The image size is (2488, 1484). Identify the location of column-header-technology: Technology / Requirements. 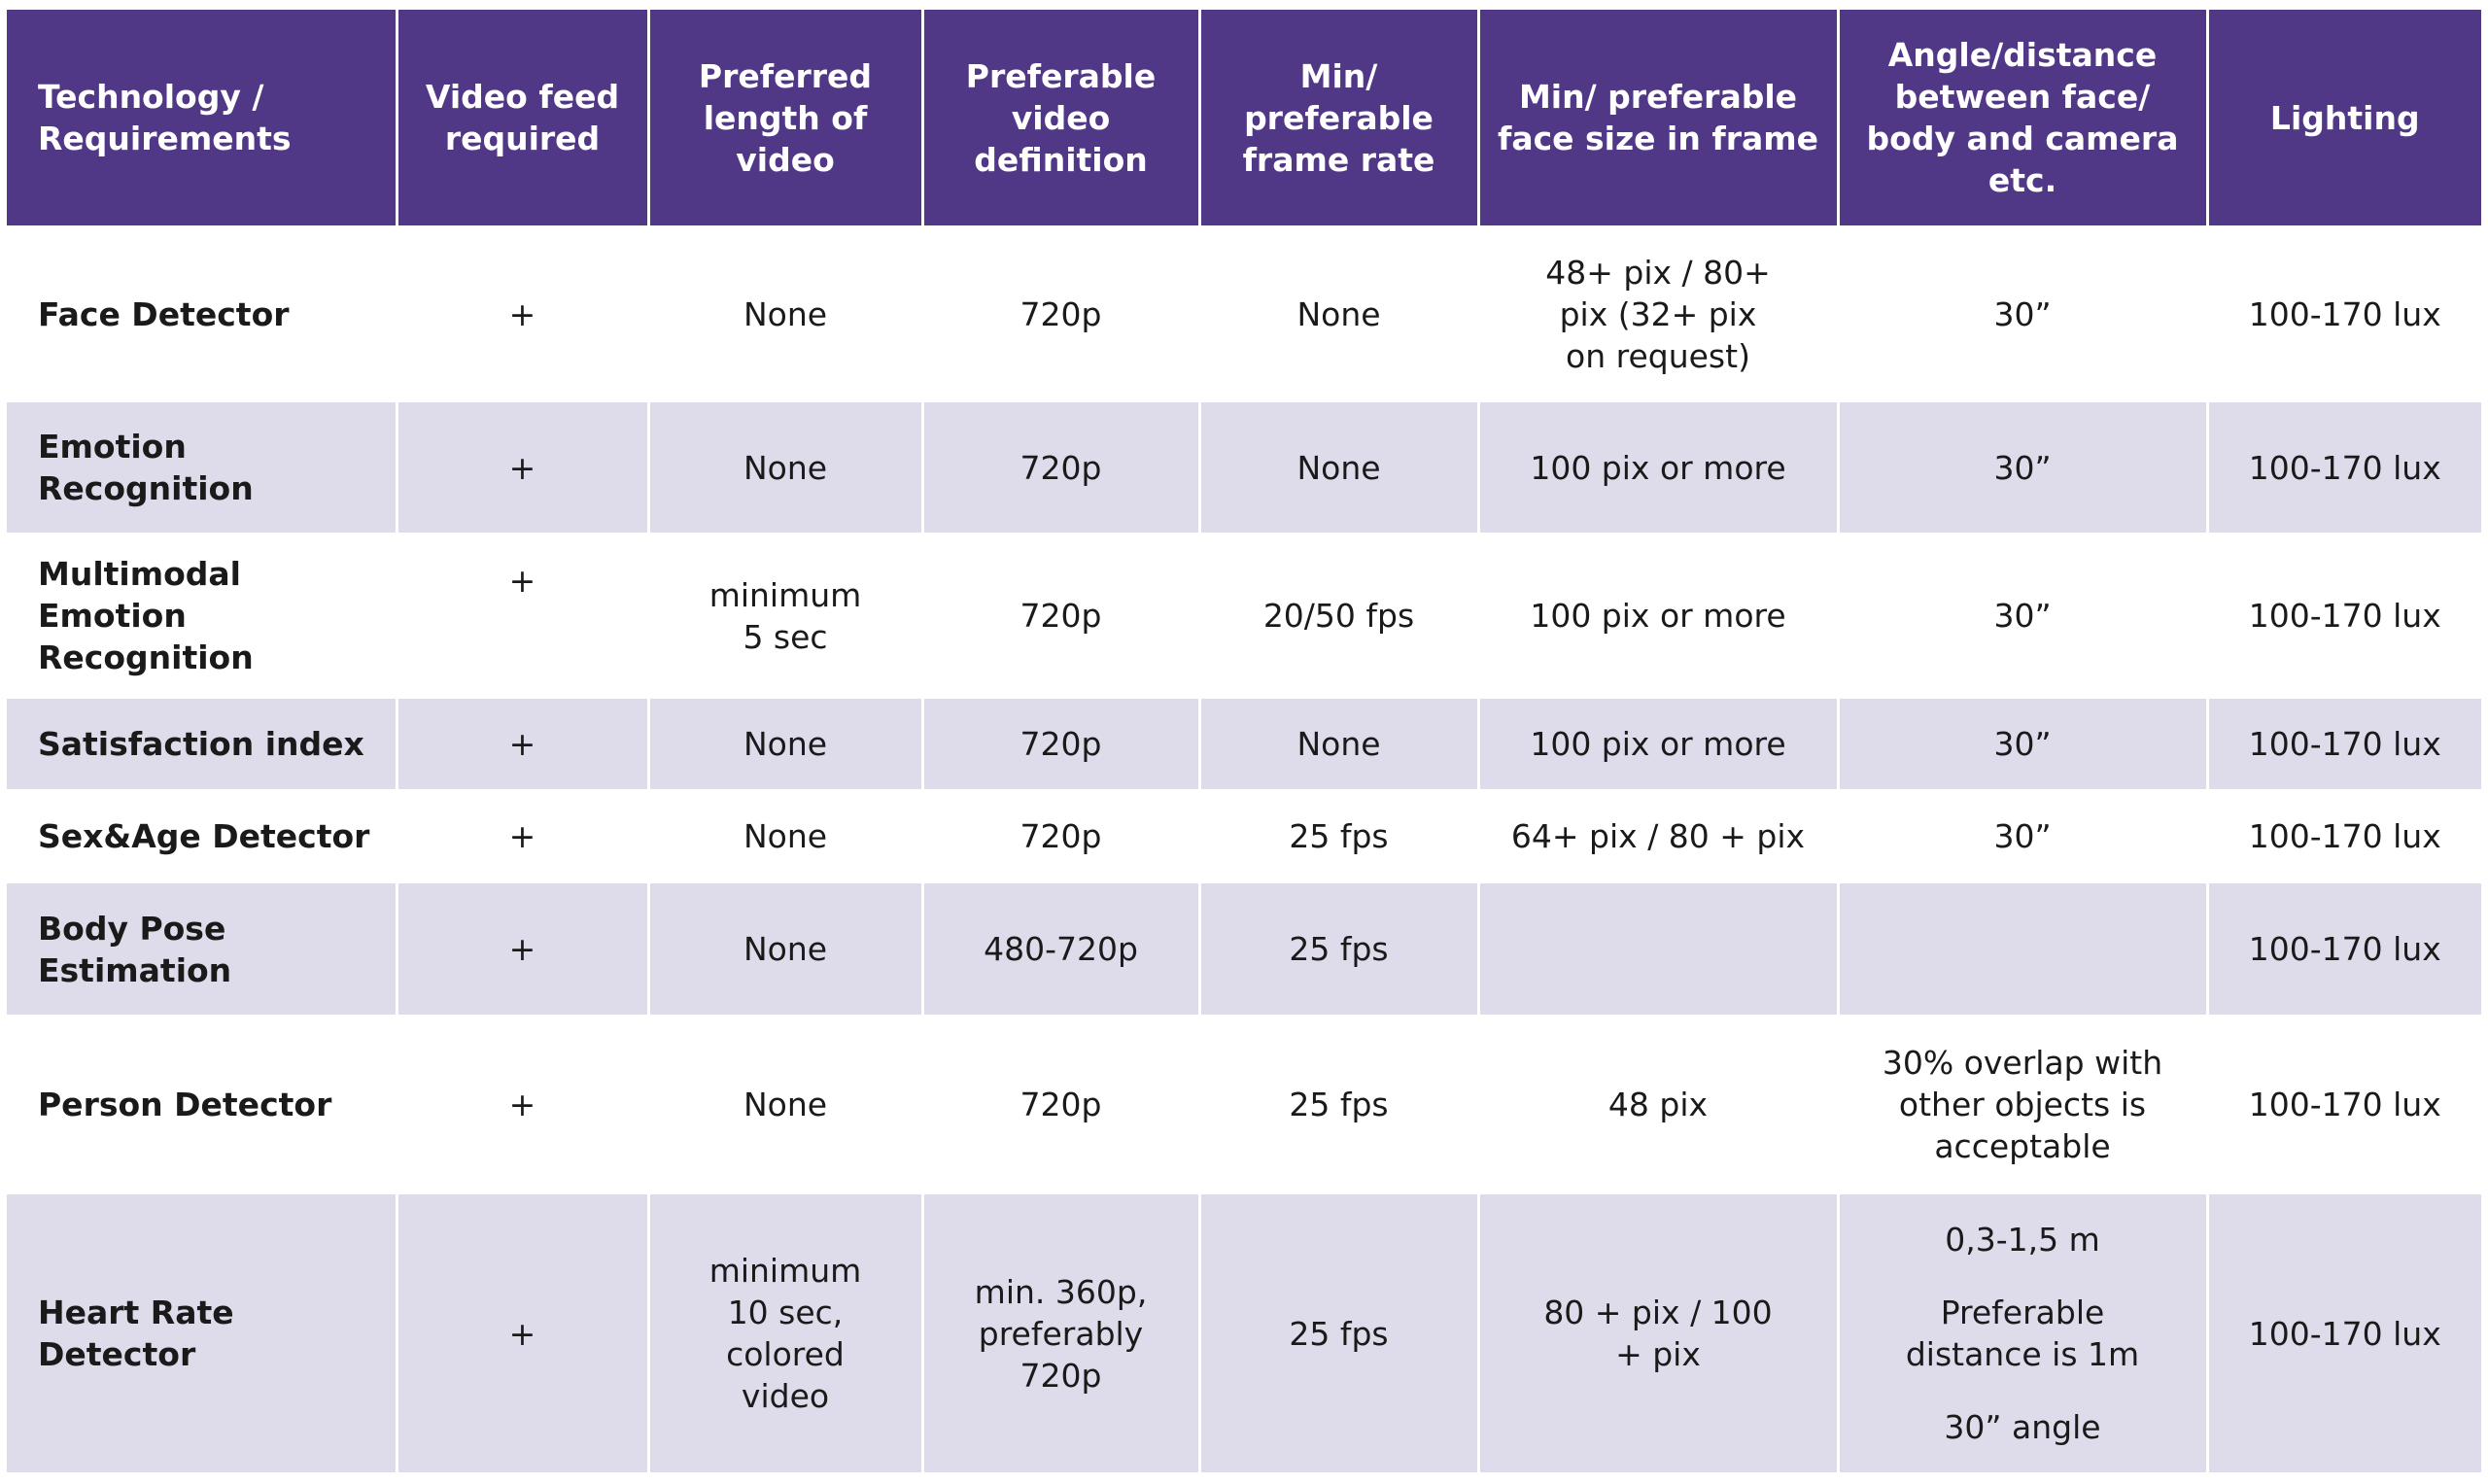
(202, 117).